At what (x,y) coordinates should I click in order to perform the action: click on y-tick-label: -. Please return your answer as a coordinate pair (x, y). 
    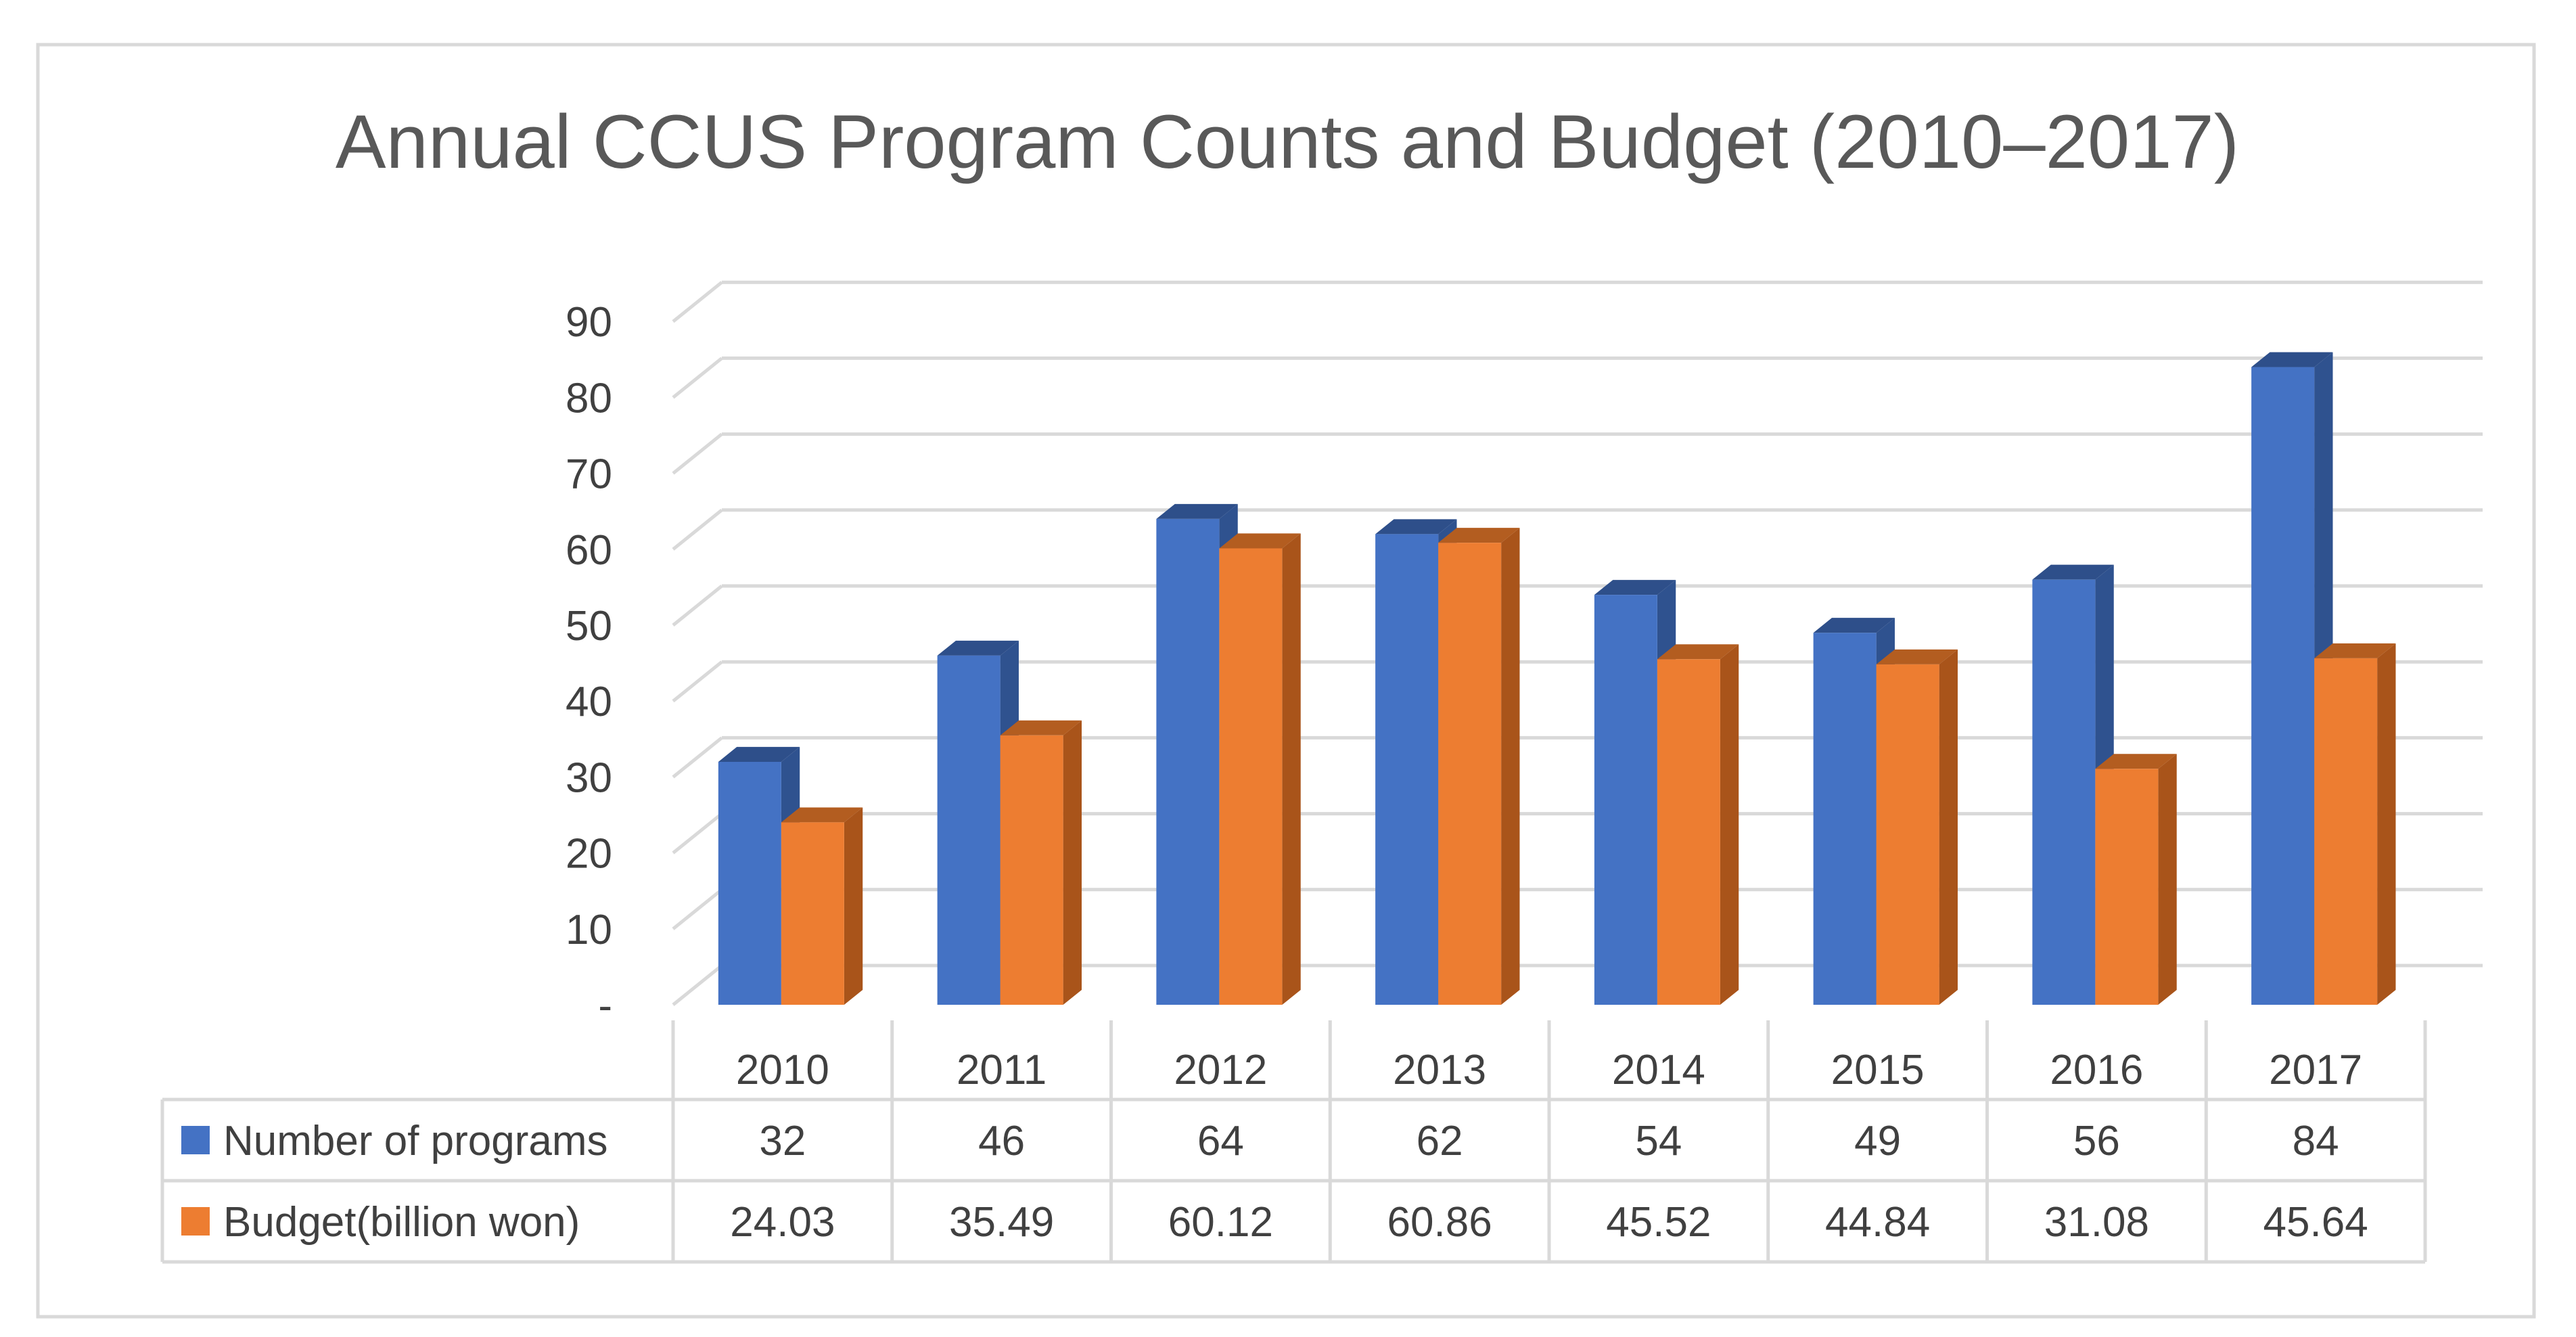
    Looking at the image, I should click on (605, 1006).